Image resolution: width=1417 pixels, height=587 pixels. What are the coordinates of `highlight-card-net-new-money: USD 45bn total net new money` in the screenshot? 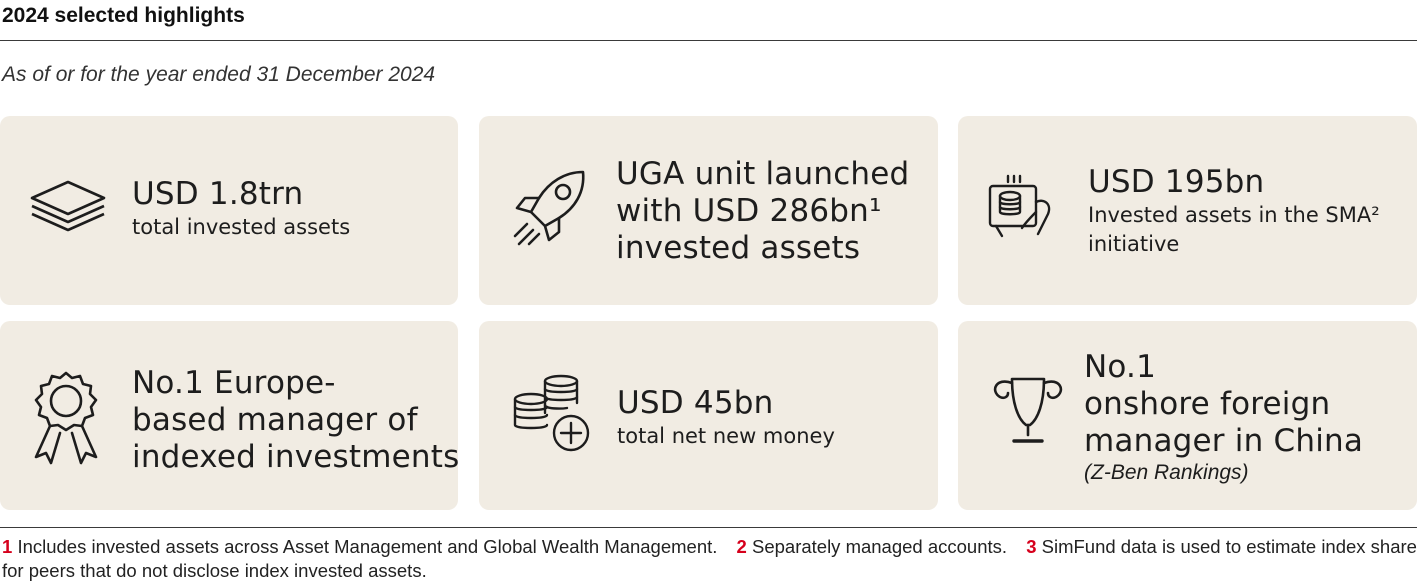 It's located at (708, 415).